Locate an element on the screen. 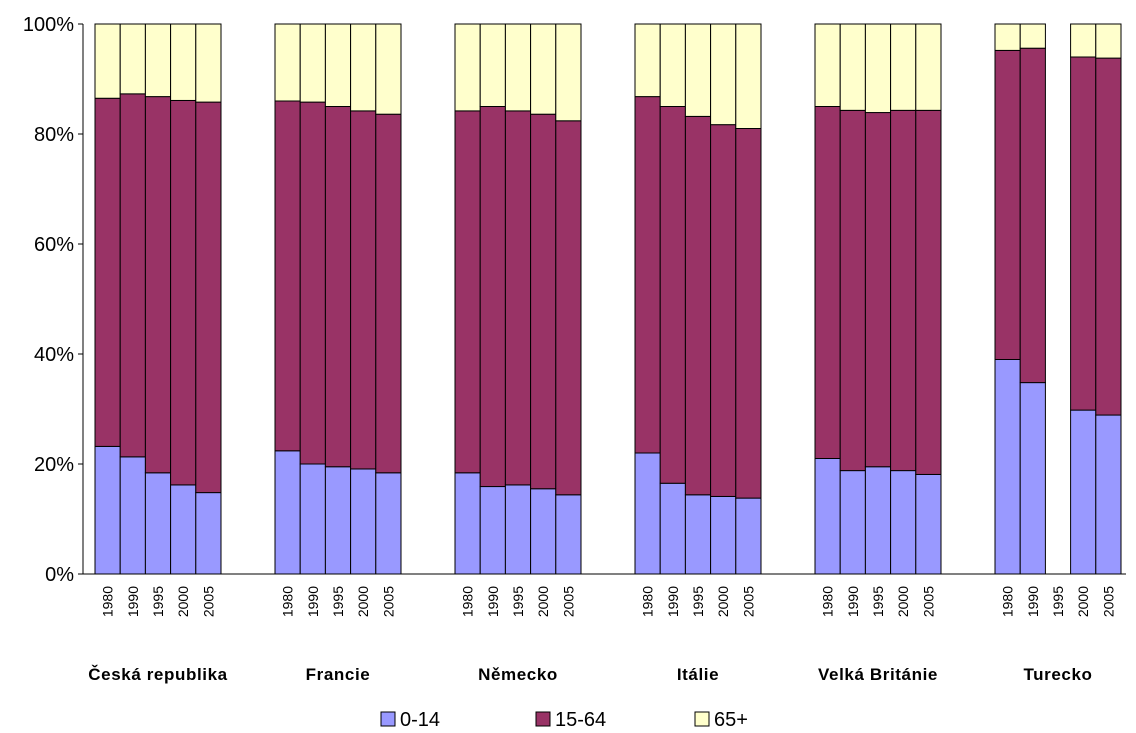  group-label: Česká republika is located at coordinates (157, 674).